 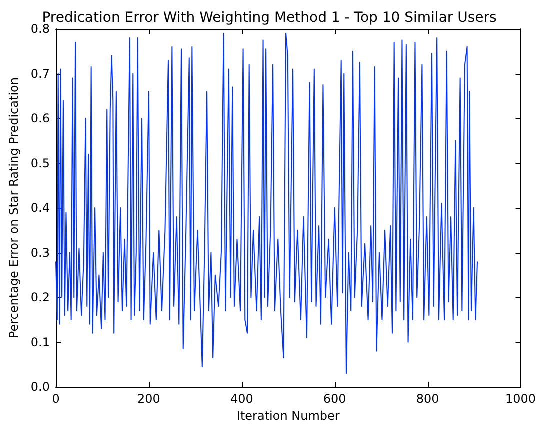 I want to click on x-tick-label: 400, so click(x=242, y=399).